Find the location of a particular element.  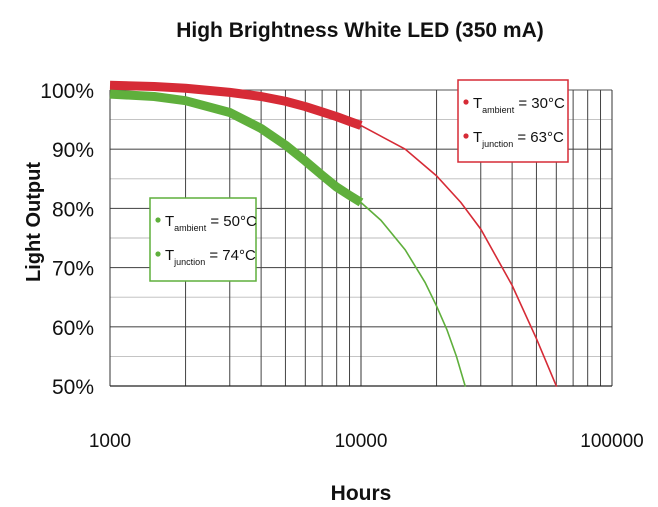

red-legend-box is located at coordinates (513, 121).